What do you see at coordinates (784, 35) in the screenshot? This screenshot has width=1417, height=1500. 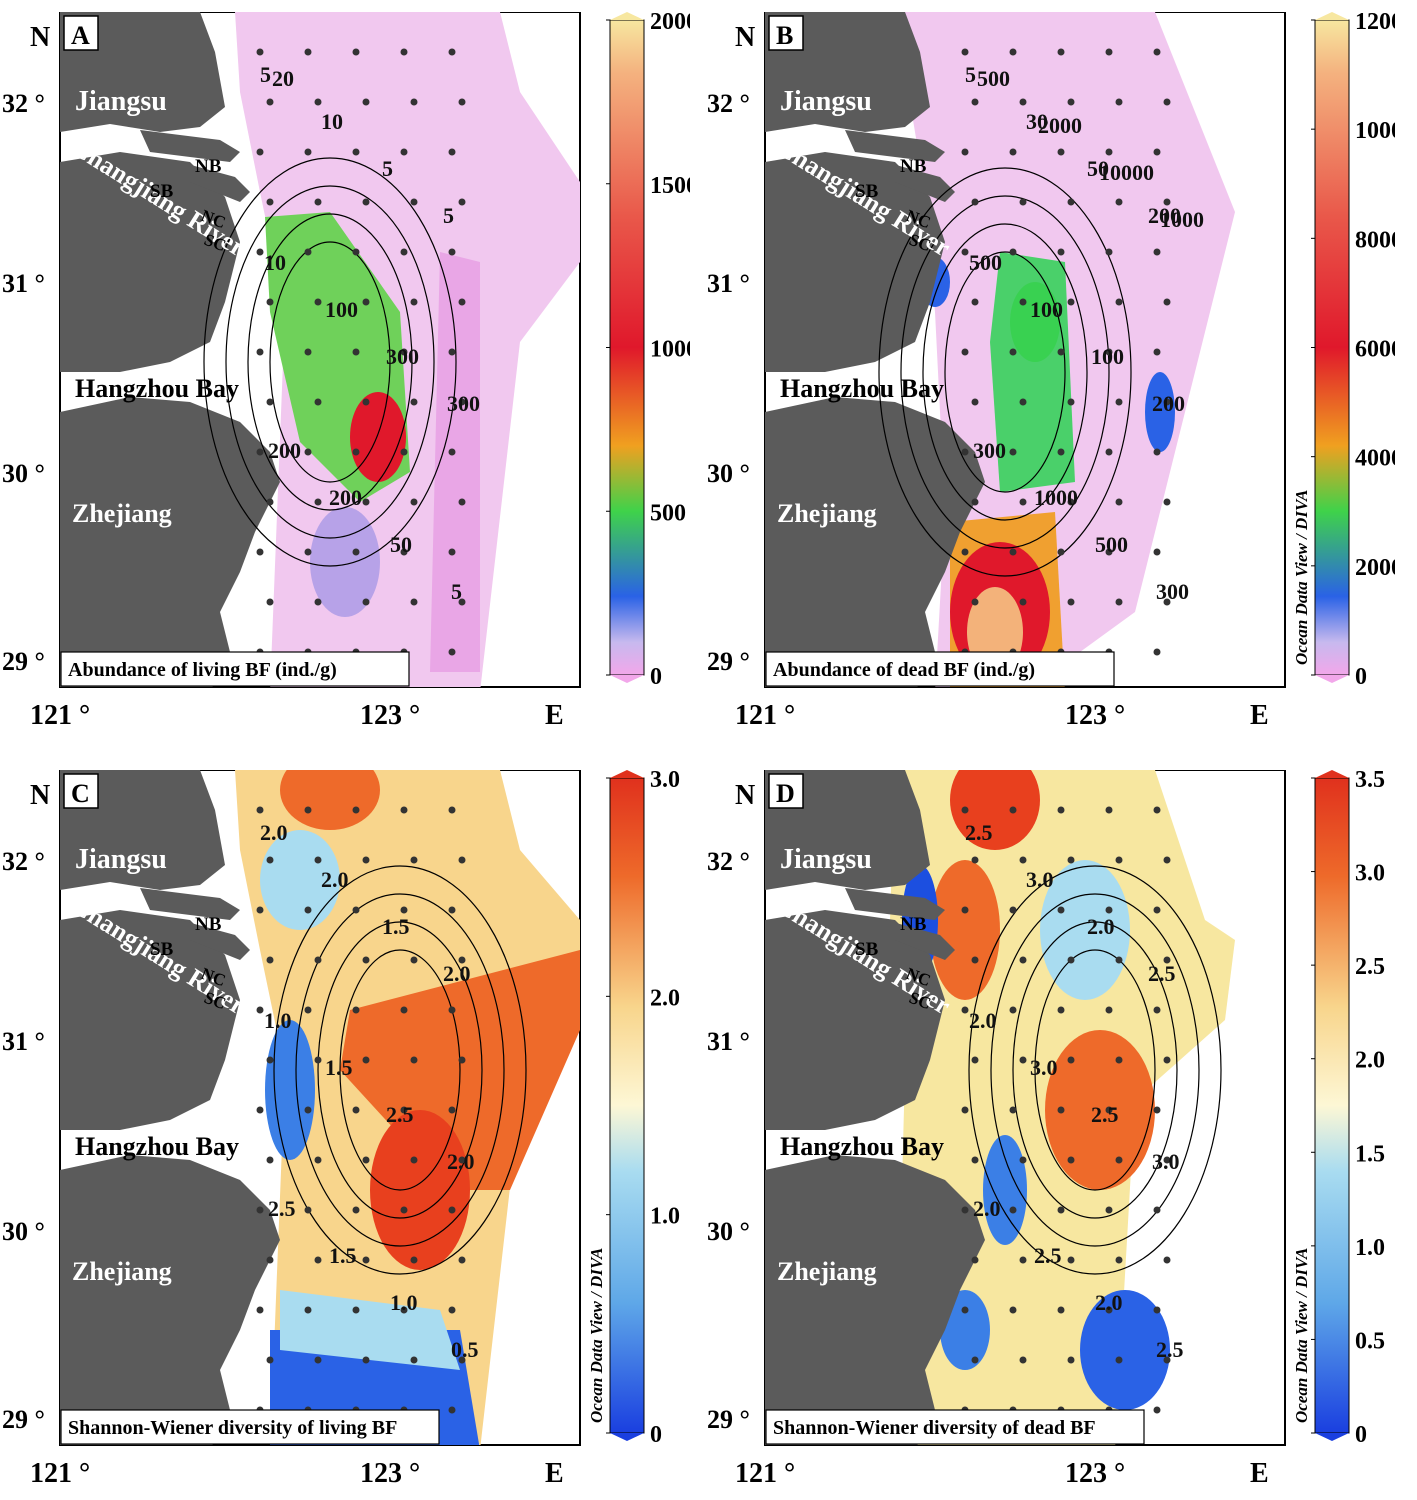 I see `panel-letter-text: B` at bounding box center [784, 35].